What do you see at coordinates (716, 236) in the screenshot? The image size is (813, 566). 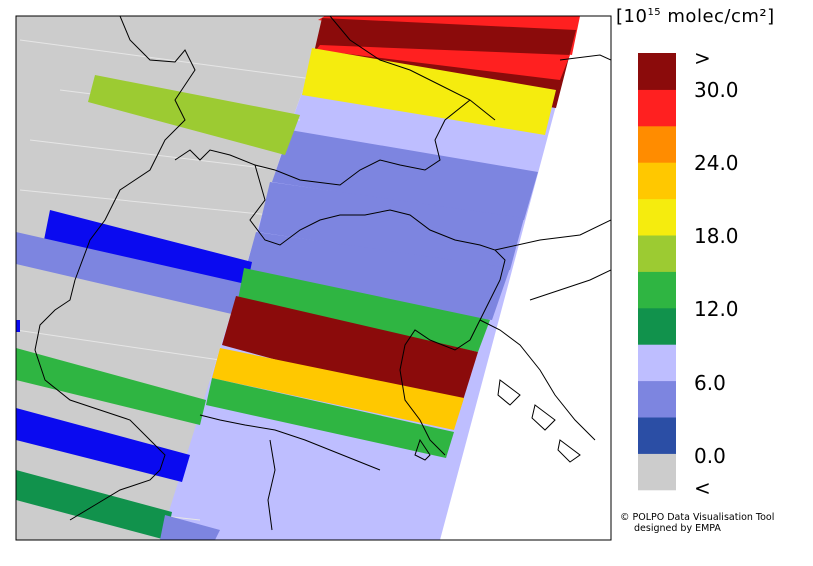 I see `legend-label-18: 18.0` at bounding box center [716, 236].